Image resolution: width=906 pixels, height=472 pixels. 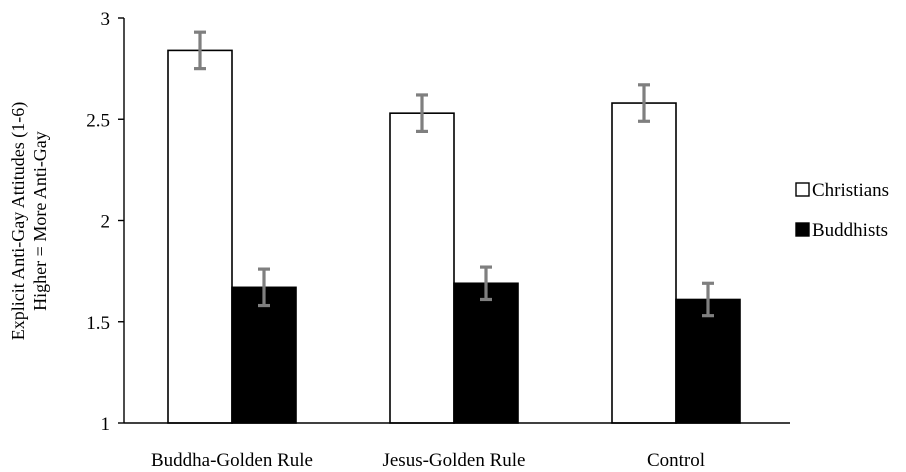 I want to click on y-tick-label: 2, so click(x=106, y=222).